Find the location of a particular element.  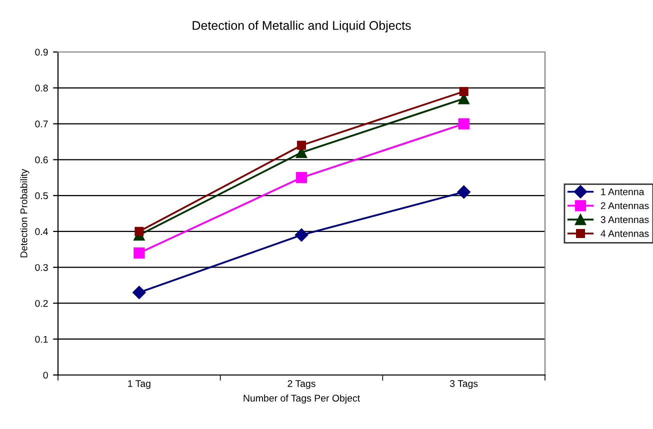

y-tick-label: 0.4 is located at coordinates (41, 232).